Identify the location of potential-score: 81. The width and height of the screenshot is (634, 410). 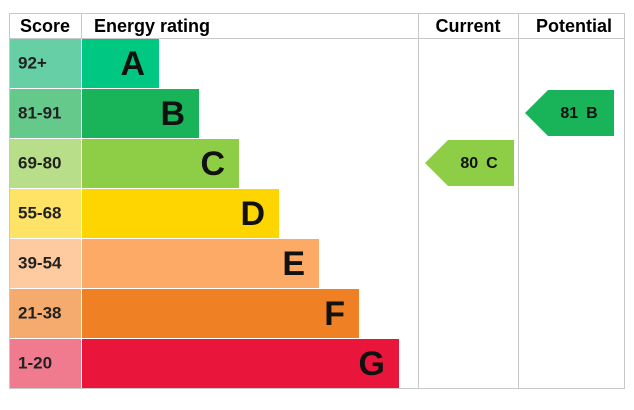
(569, 113).